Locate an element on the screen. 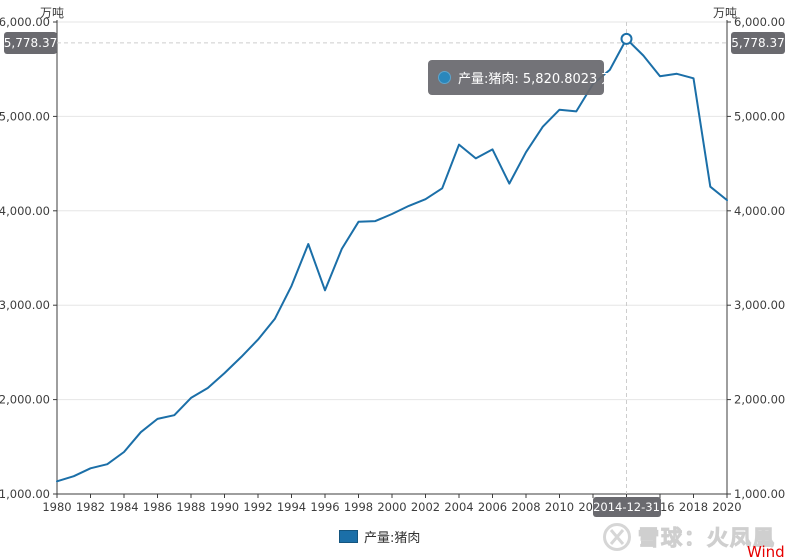 This screenshot has width=800, height=560. x-tick-label: 2020 is located at coordinates (726, 507).